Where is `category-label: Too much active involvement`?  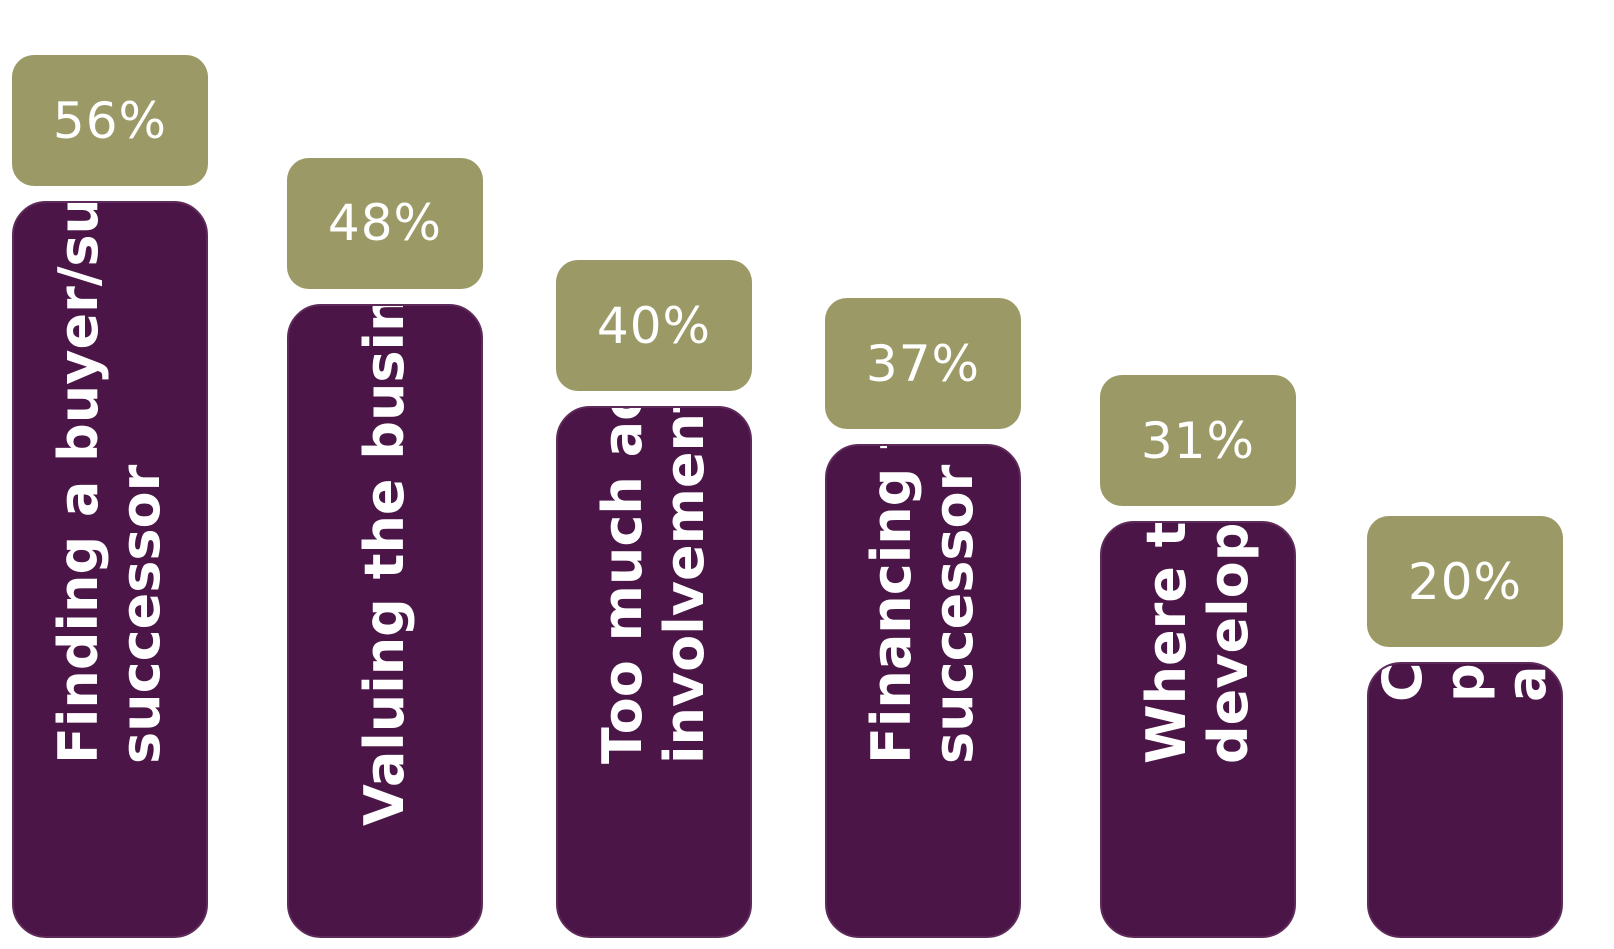 category-label: Too much active involvement is located at coordinates (653, 585).